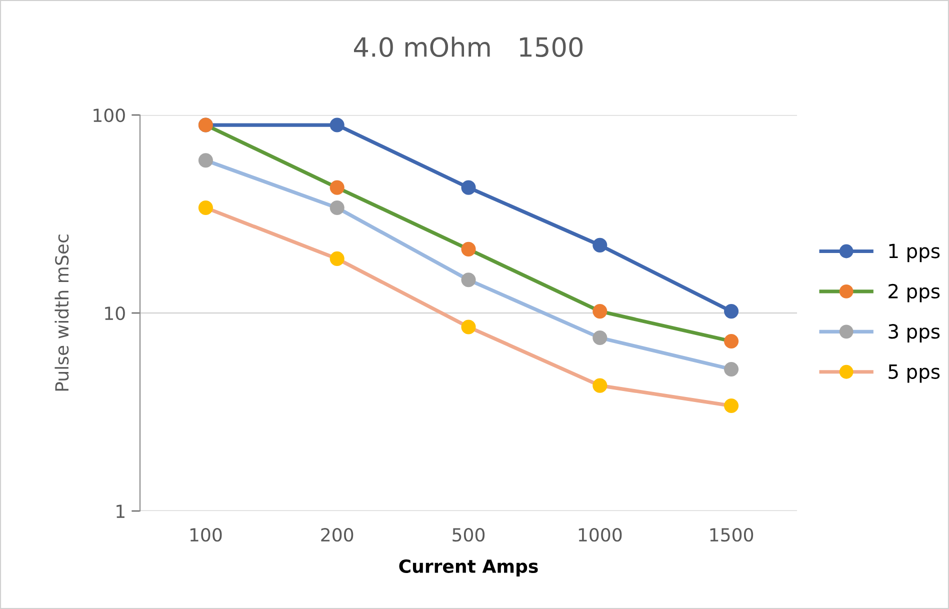  What do you see at coordinates (732, 535) in the screenshot?
I see `x-tick-label: 1500` at bounding box center [732, 535].